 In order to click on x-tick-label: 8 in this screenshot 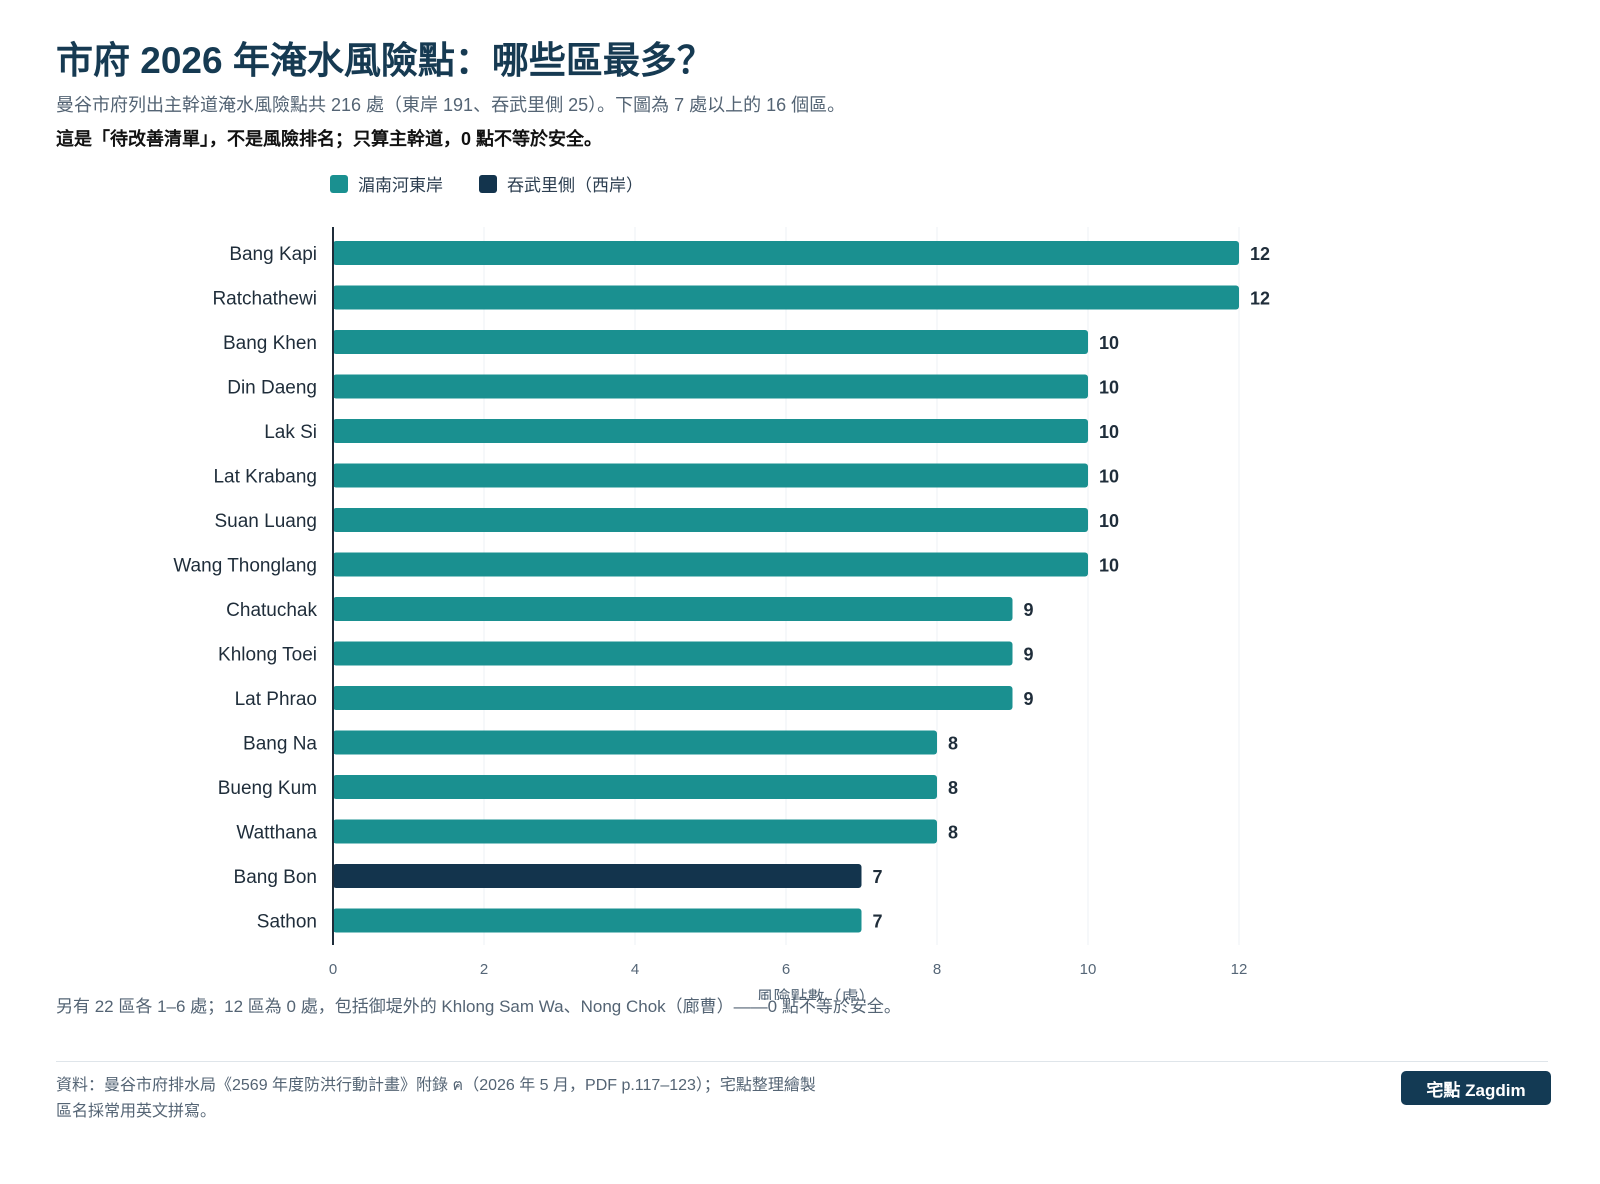, I will do `click(937, 969)`.